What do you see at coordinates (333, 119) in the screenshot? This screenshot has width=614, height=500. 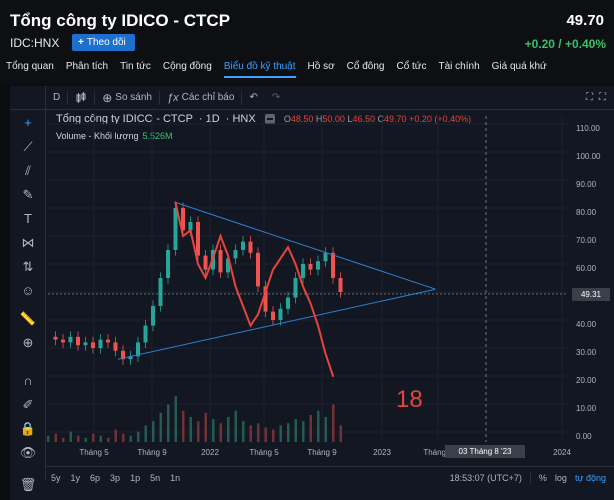 I see `high-value: 50.00` at bounding box center [333, 119].